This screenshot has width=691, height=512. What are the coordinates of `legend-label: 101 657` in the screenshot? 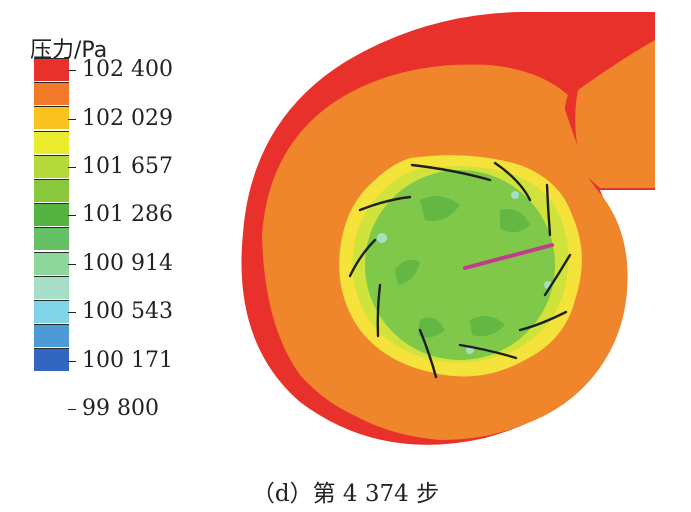 It's located at (127, 166).